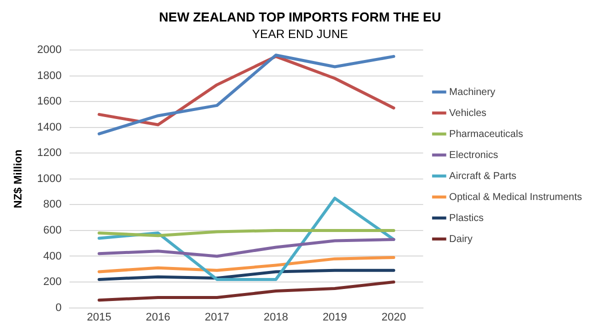 This screenshot has width=606, height=331. I want to click on legend-label: Optical & Medical Instruments, so click(515, 197).